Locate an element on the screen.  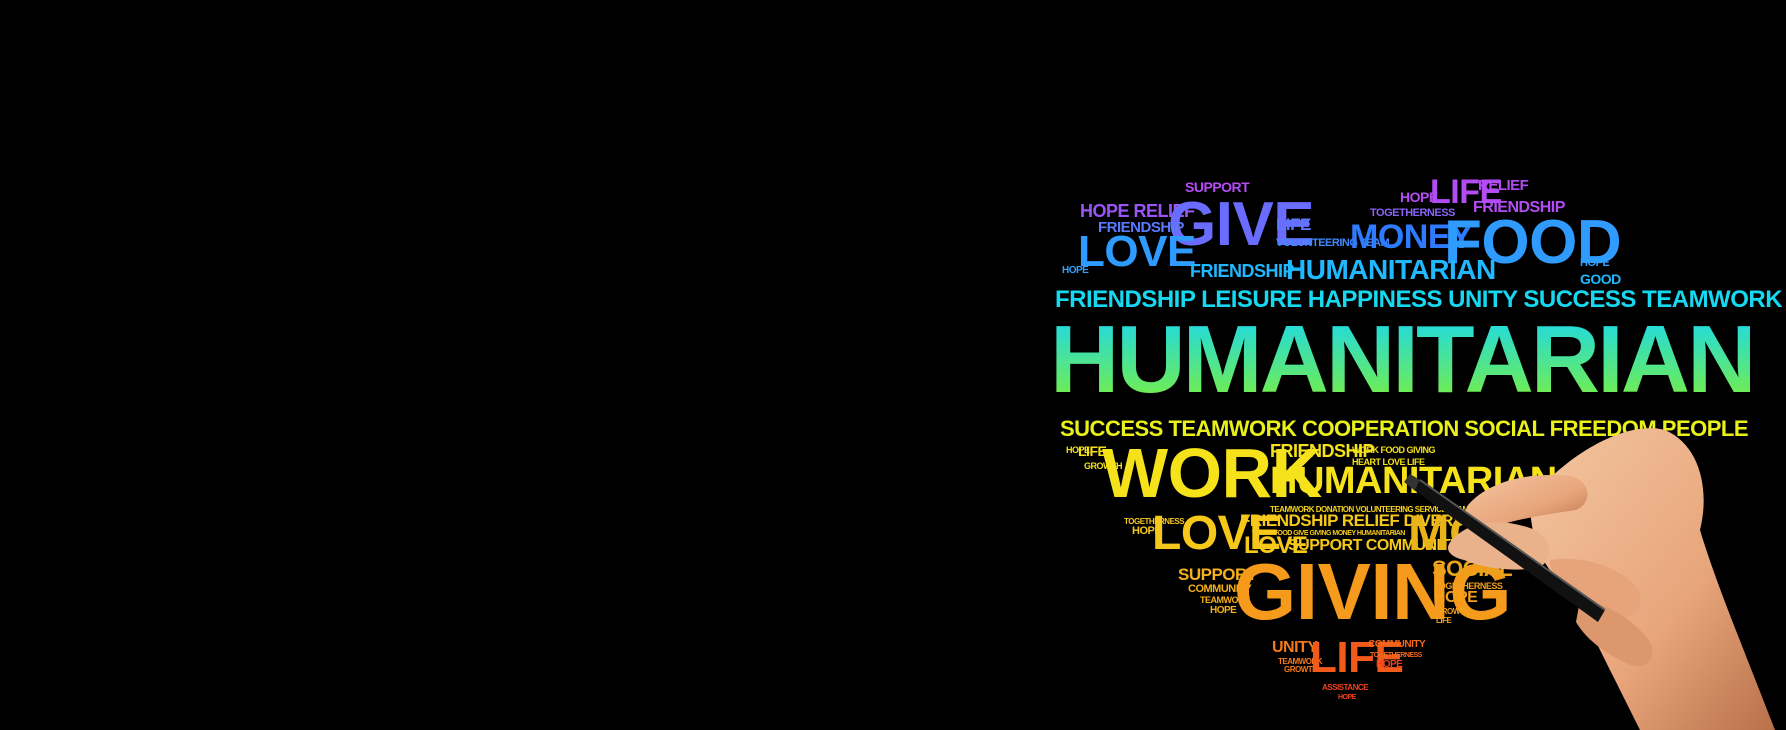
word-tiny: WORK FOOD GIVING is located at coordinates (1394, 450).